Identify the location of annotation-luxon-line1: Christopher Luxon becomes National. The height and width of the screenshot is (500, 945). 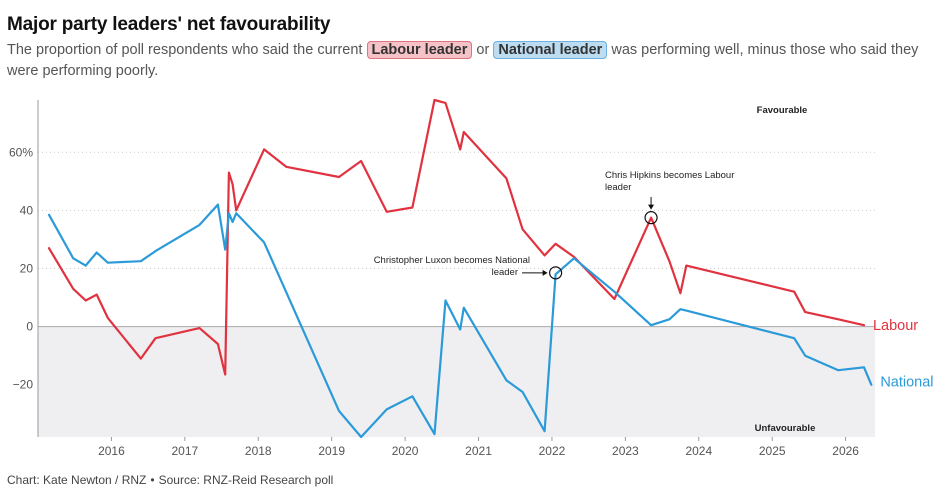
(452, 260).